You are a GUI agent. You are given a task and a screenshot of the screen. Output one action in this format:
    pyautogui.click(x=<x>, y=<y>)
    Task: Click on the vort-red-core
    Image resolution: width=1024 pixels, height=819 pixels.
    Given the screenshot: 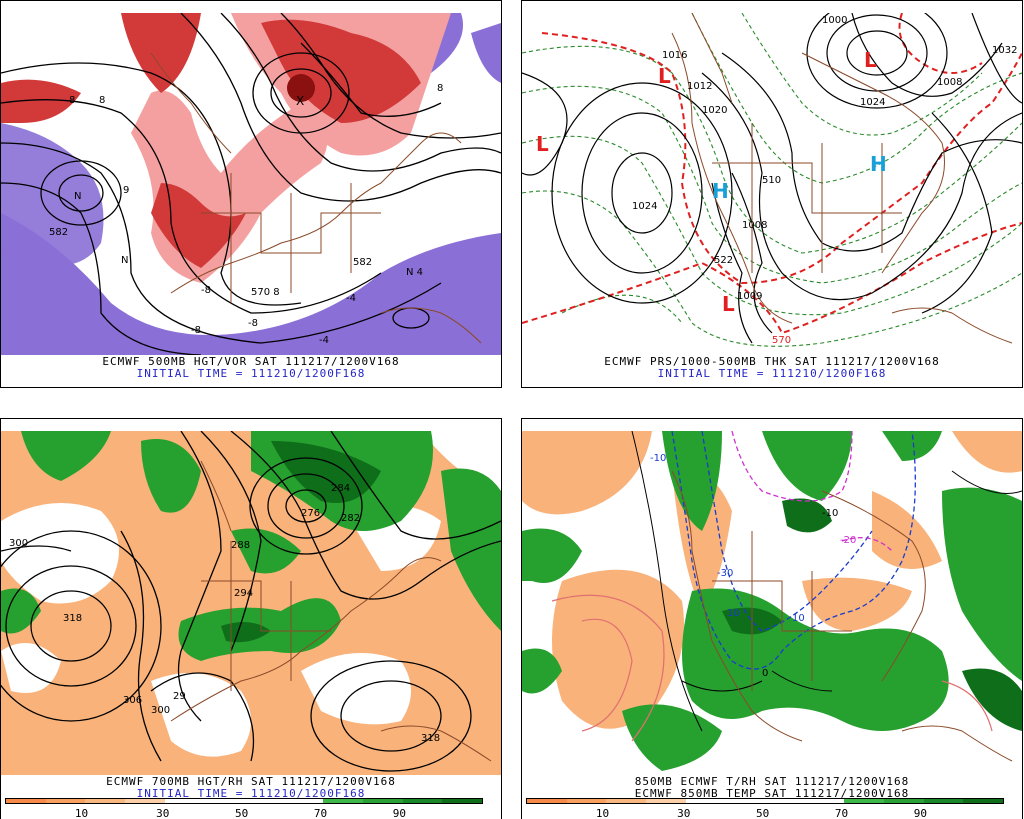 What is the action you would take?
    pyautogui.click(x=198, y=225)
    